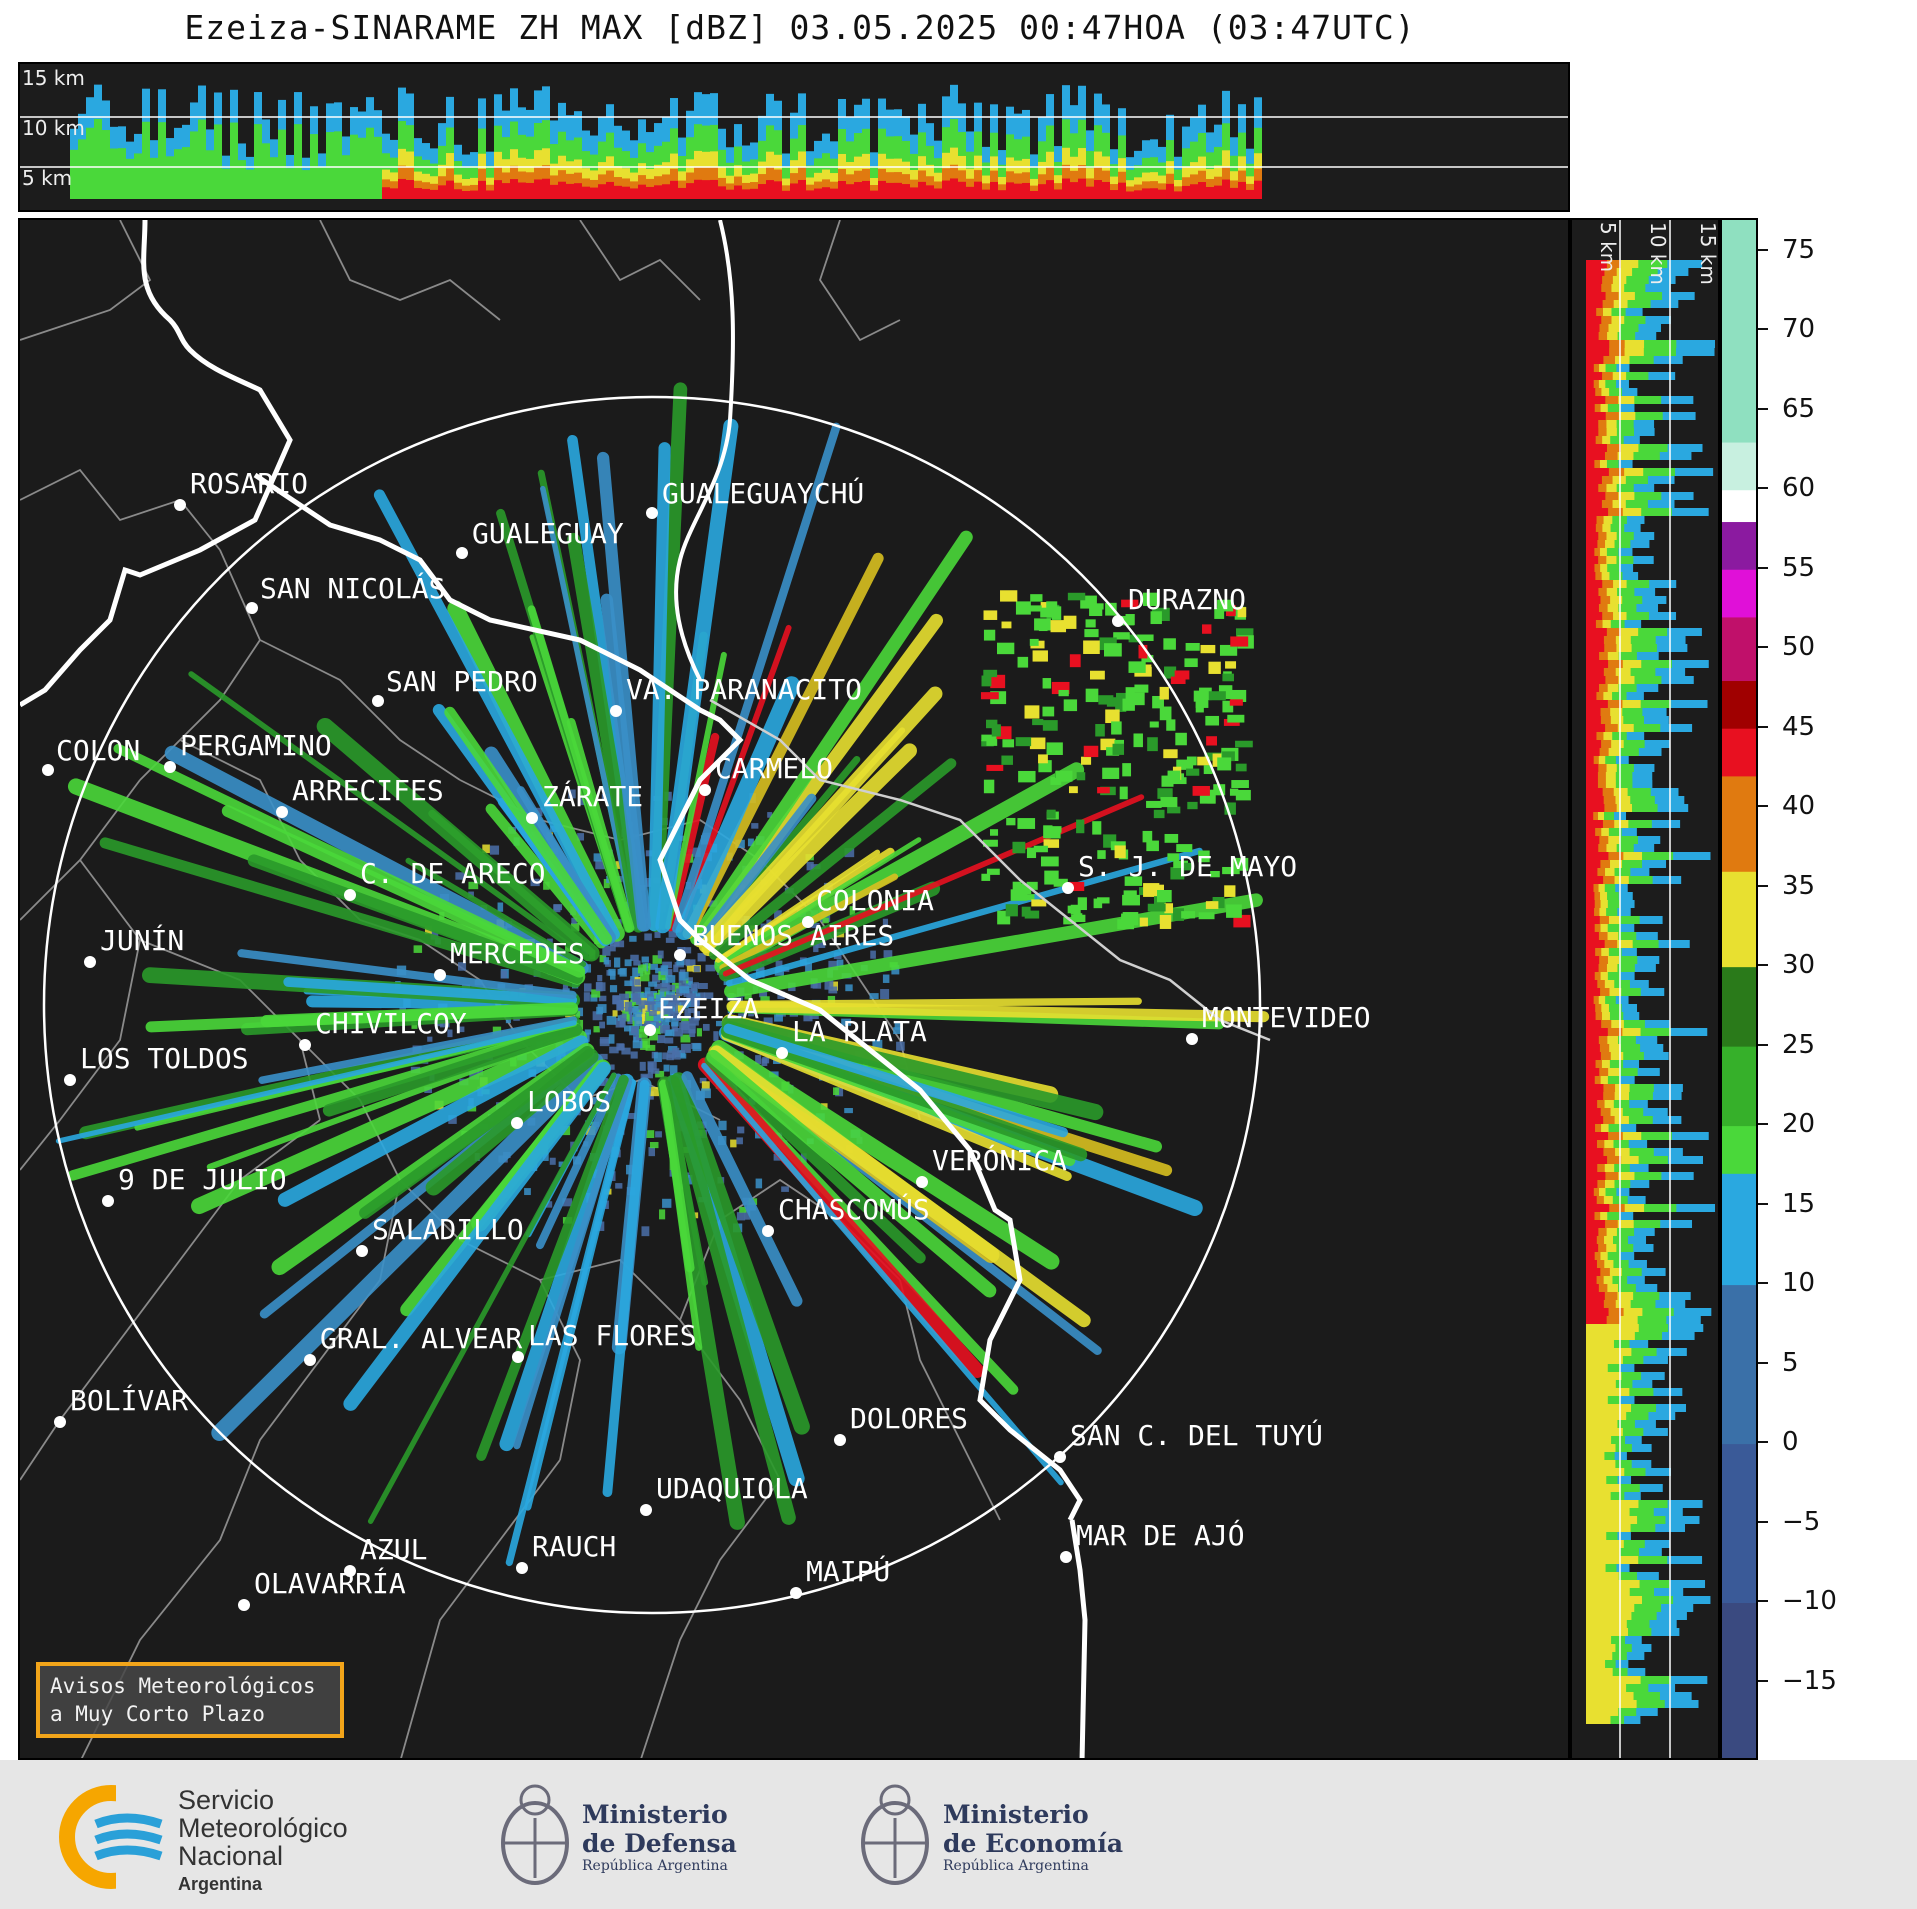 The height and width of the screenshot is (1909, 1917). I want to click on colorbar-tick-label: 70, so click(1799, 329).